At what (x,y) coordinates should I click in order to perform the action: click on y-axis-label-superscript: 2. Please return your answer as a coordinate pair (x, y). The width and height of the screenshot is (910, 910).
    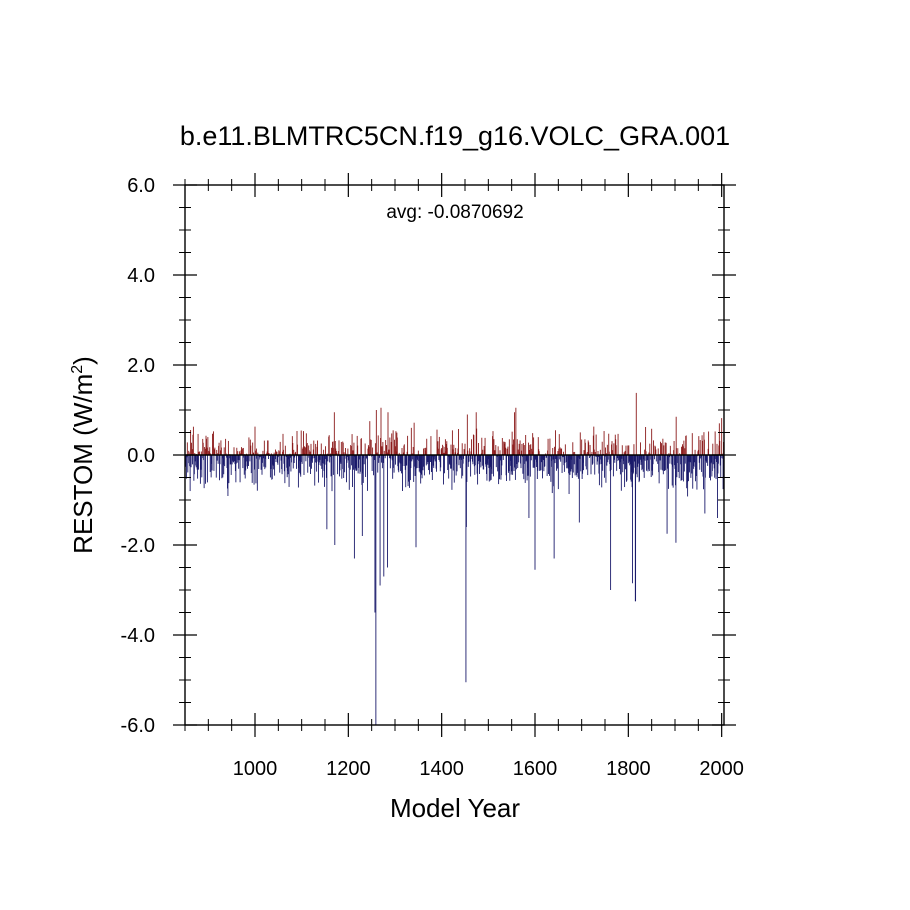
    Looking at the image, I should click on (77, 369).